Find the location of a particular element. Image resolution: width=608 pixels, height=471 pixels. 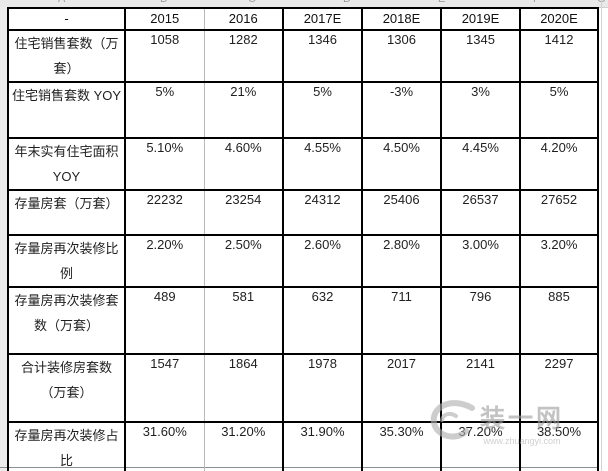

cell: 489 is located at coordinates (164, 320).